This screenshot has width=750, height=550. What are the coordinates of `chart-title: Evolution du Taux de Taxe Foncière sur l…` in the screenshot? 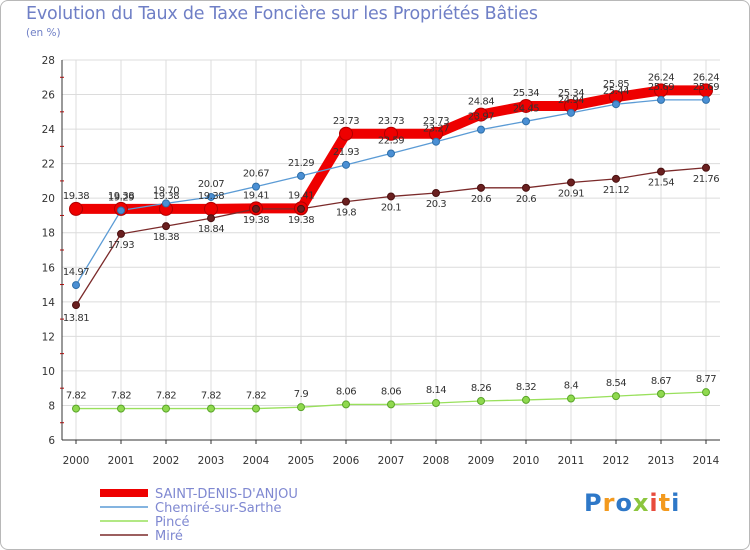 It's located at (282, 14).